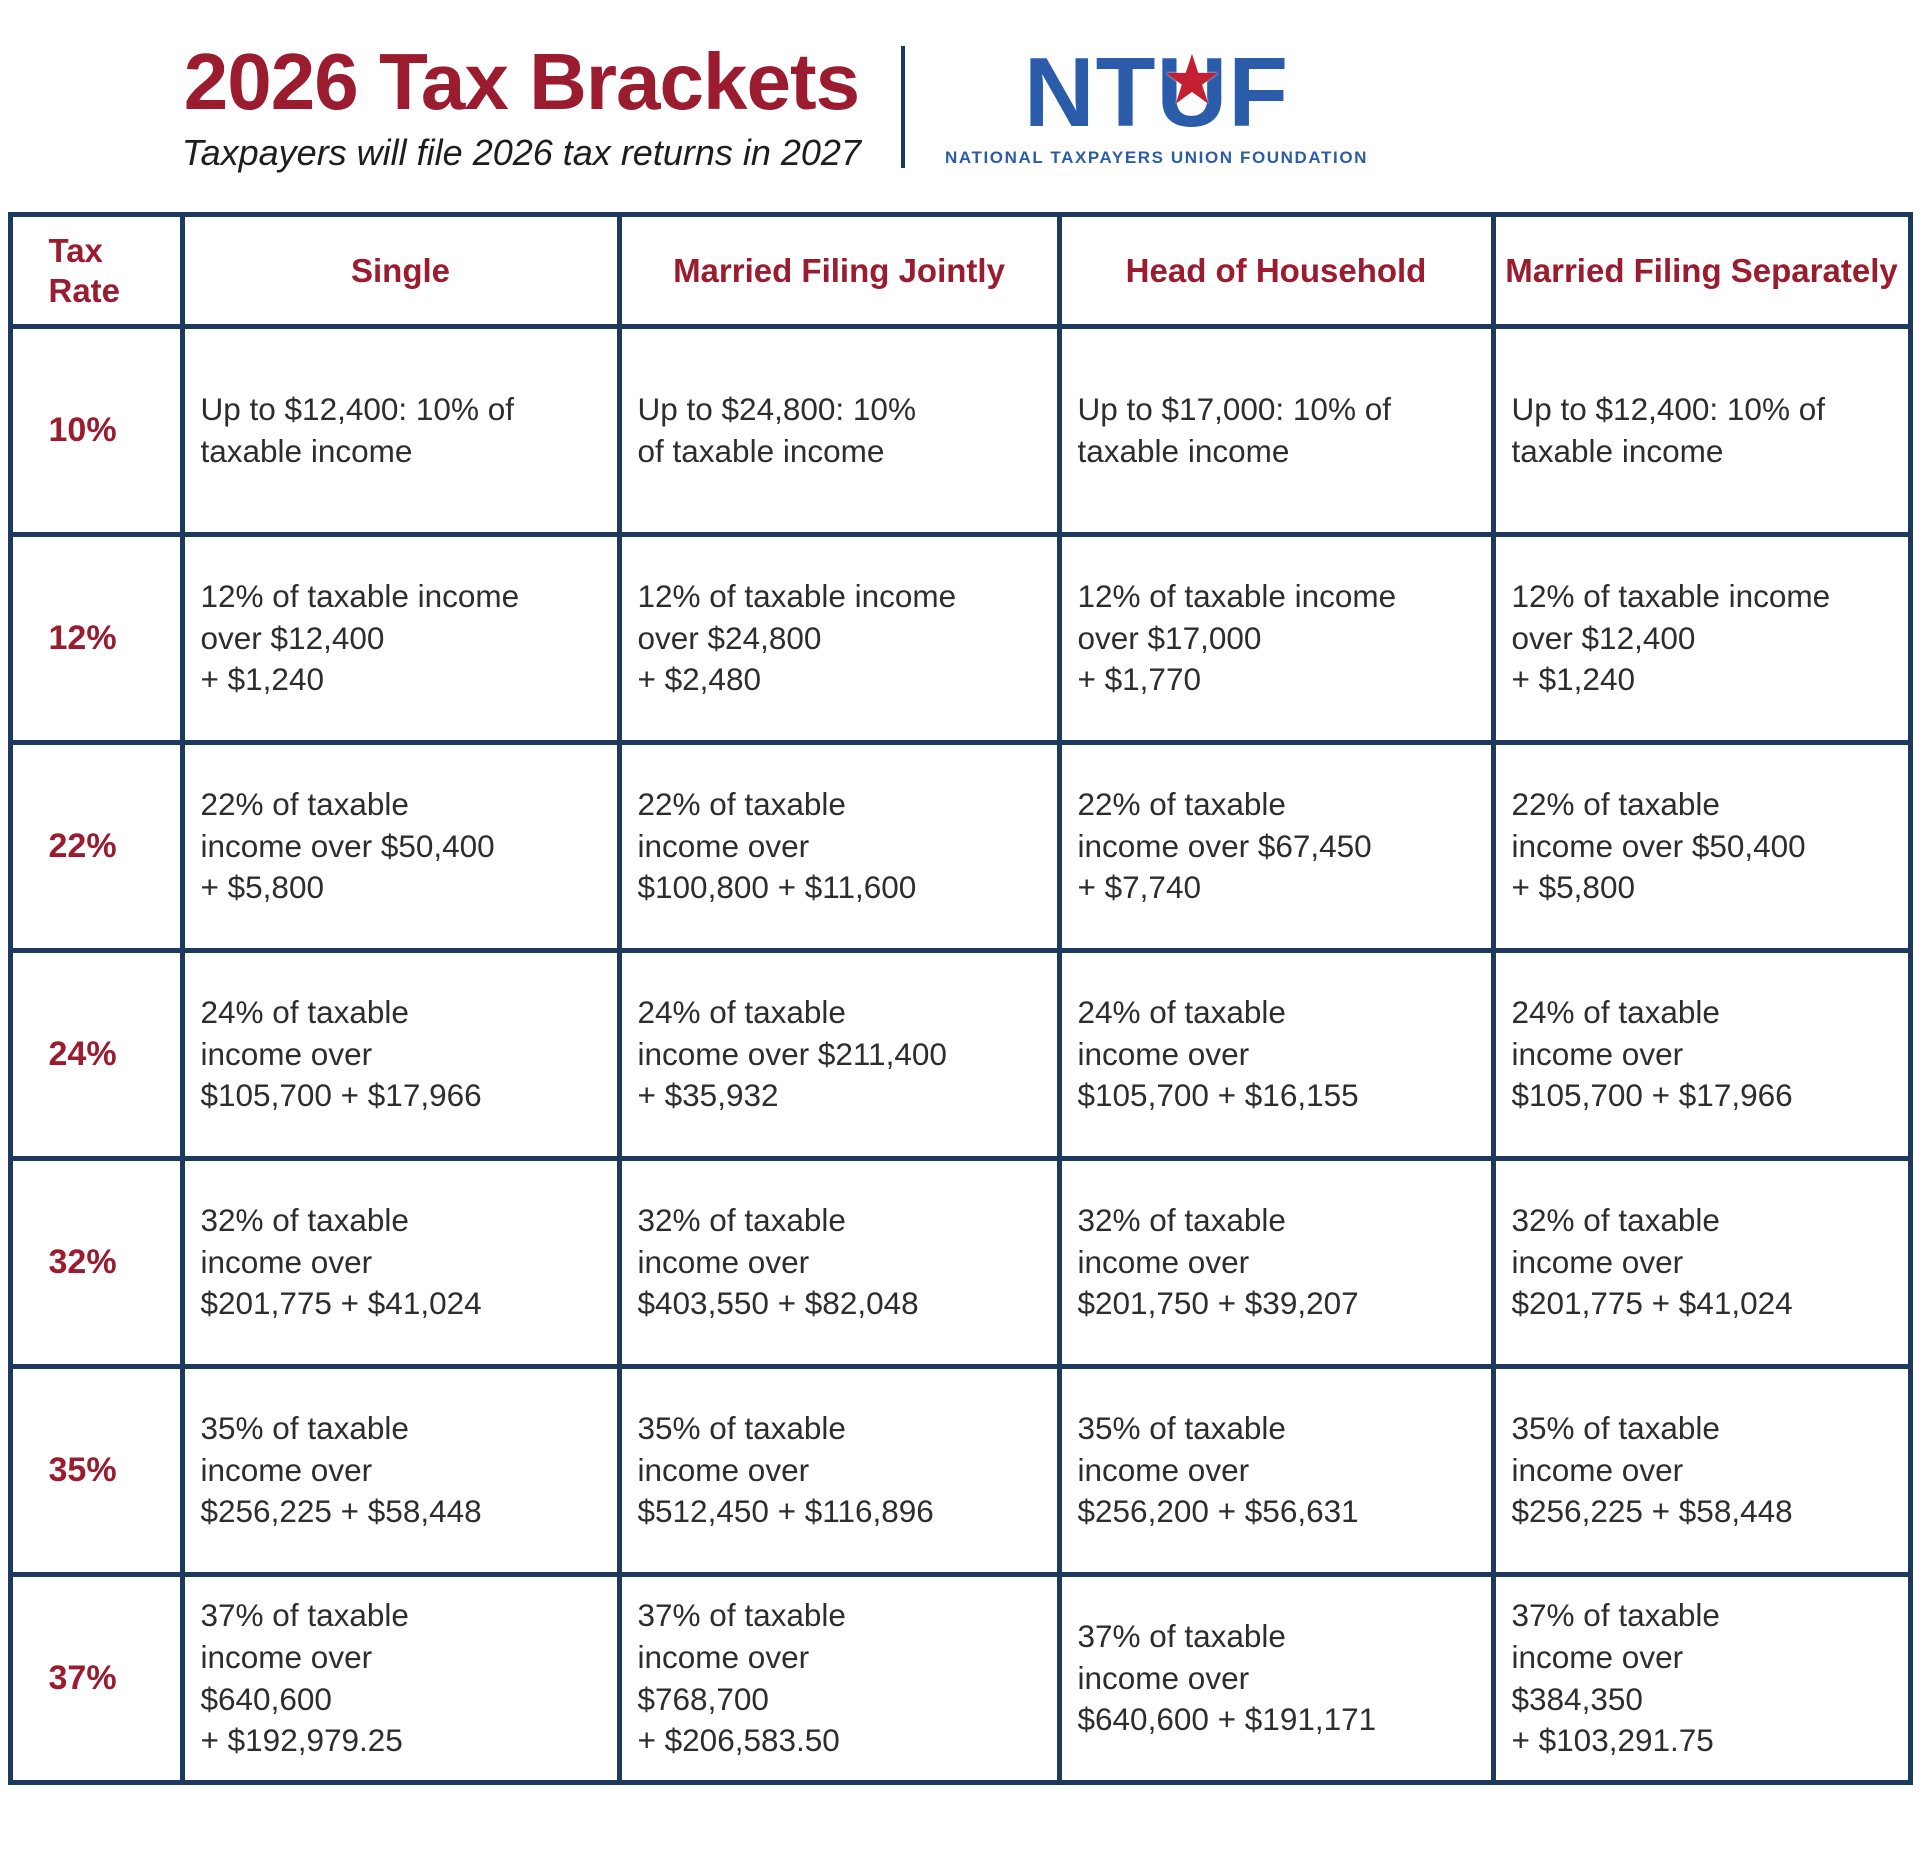  What do you see at coordinates (96, 1470) in the screenshot?
I see `tax-rate-cell: 35%` at bounding box center [96, 1470].